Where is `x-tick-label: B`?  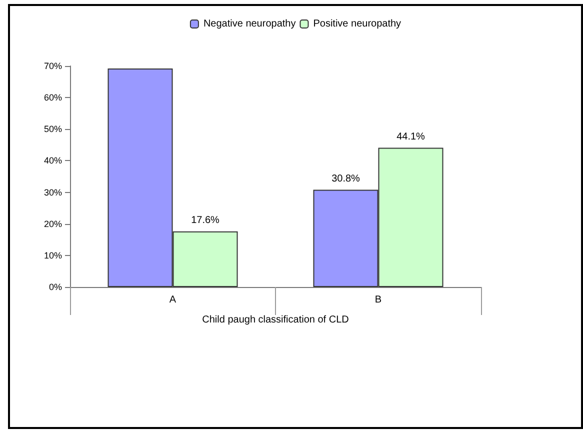
x-tick-label: B is located at coordinates (378, 300).